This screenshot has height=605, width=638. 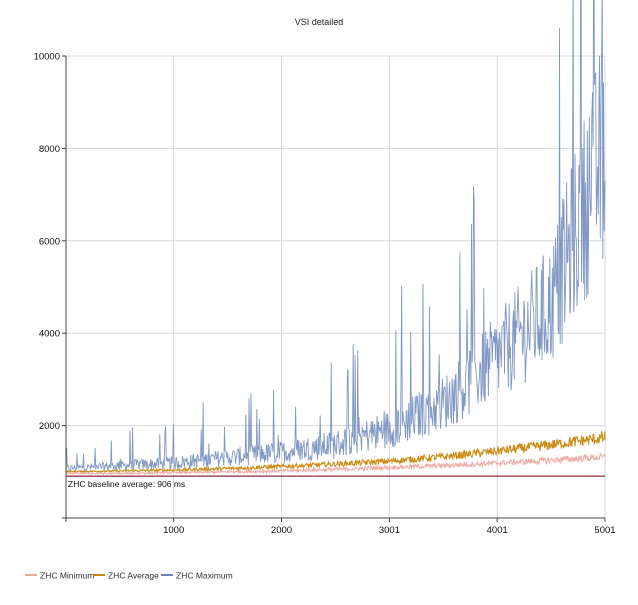 I want to click on x-tick-label: 3001, so click(x=389, y=530).